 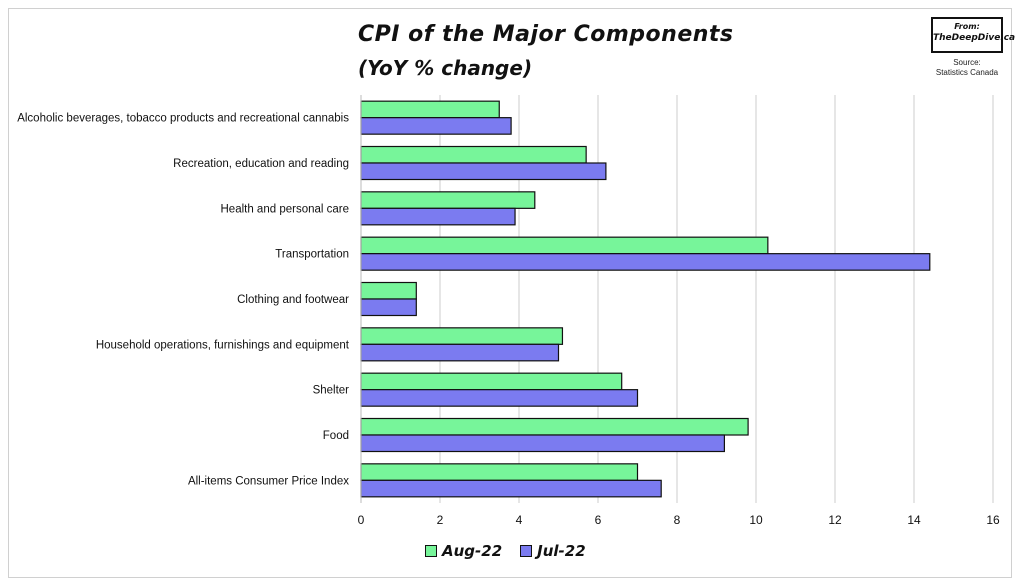 I want to click on x-tick-label: 2, so click(x=440, y=520).